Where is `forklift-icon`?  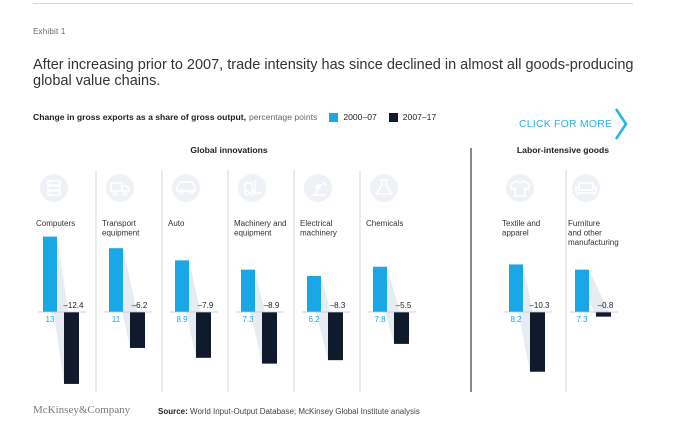 forklift-icon is located at coordinates (253, 188).